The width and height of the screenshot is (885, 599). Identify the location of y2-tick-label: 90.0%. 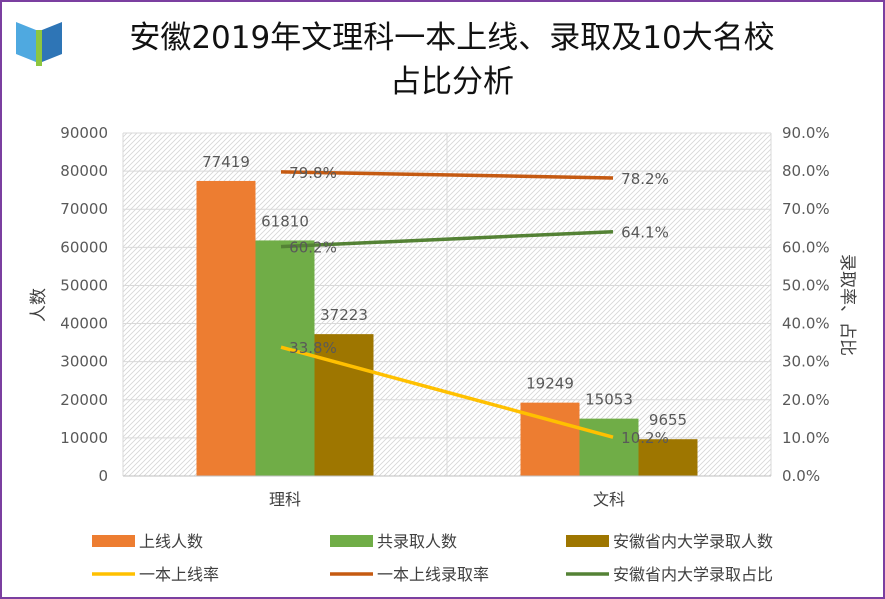
(806, 133).